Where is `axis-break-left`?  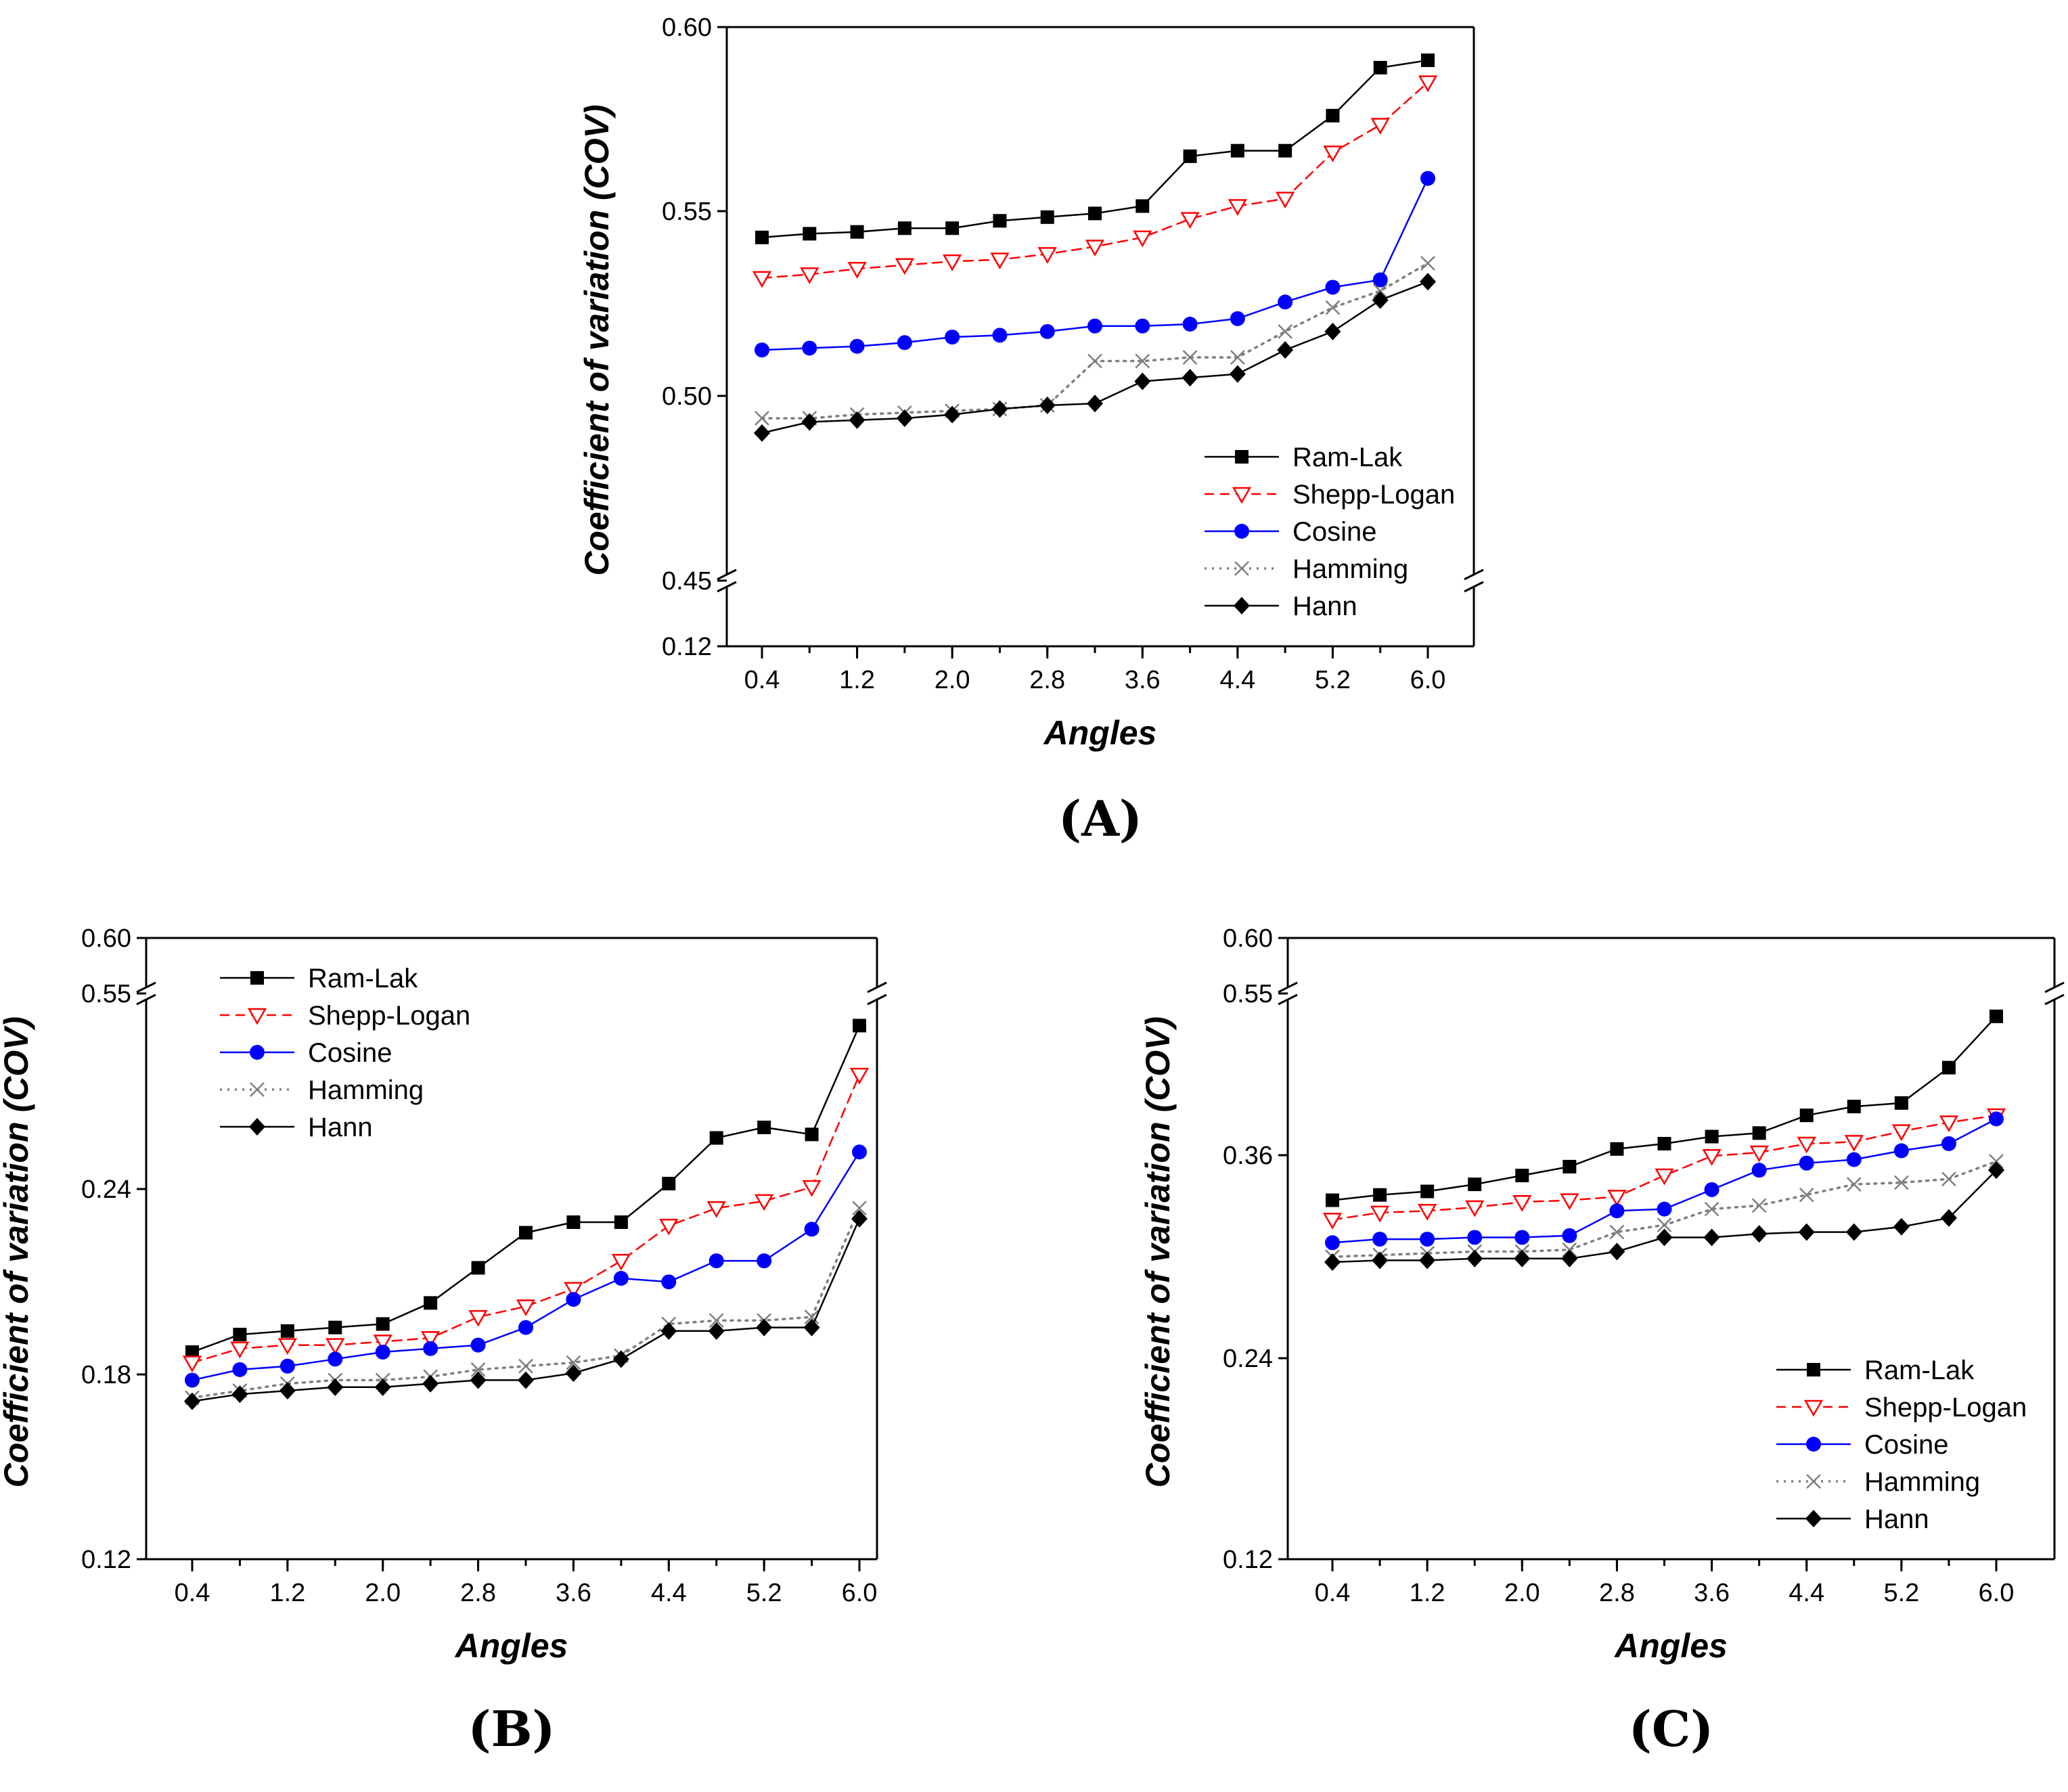 axis-break-left is located at coordinates (146, 994).